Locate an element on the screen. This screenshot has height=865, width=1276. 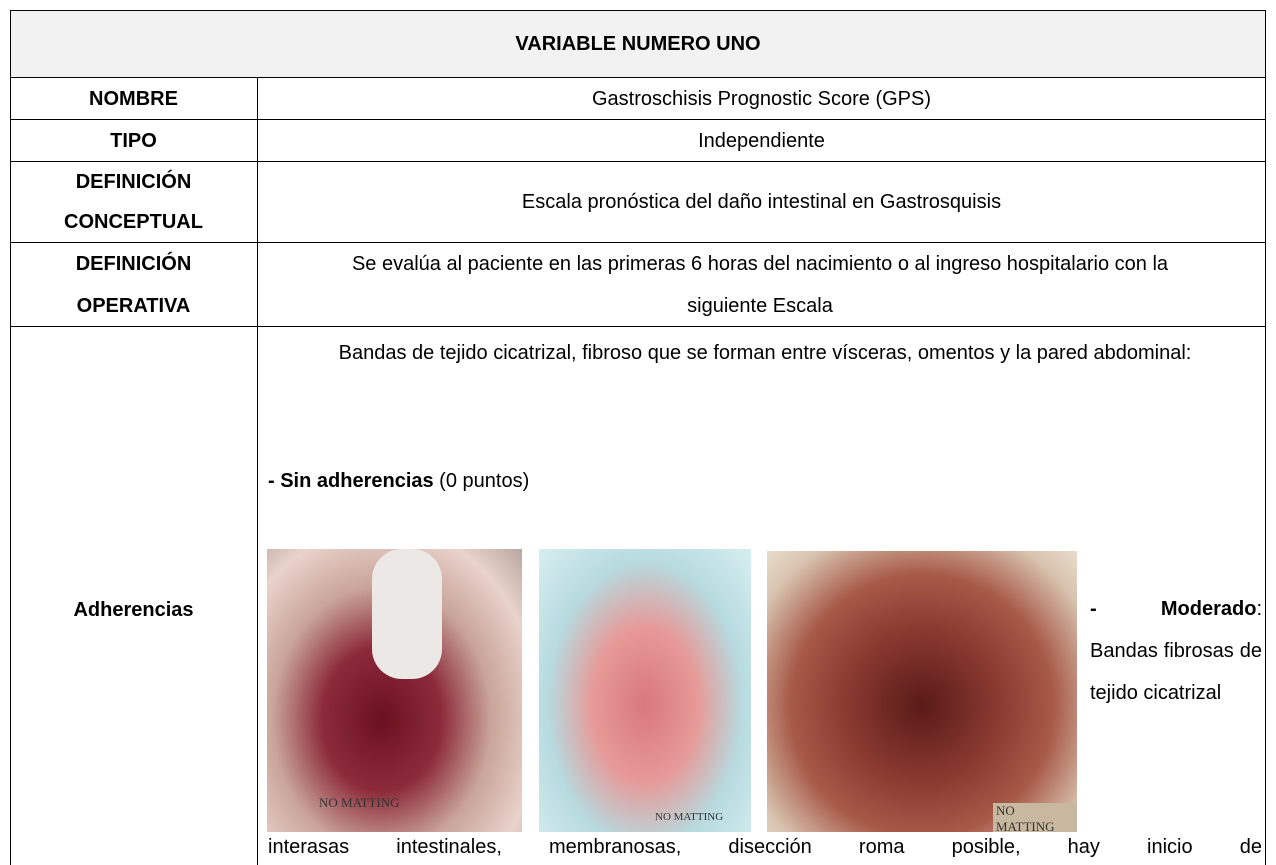
option: - Sin adherencias (0 puntos) is located at coordinates (765, 481).